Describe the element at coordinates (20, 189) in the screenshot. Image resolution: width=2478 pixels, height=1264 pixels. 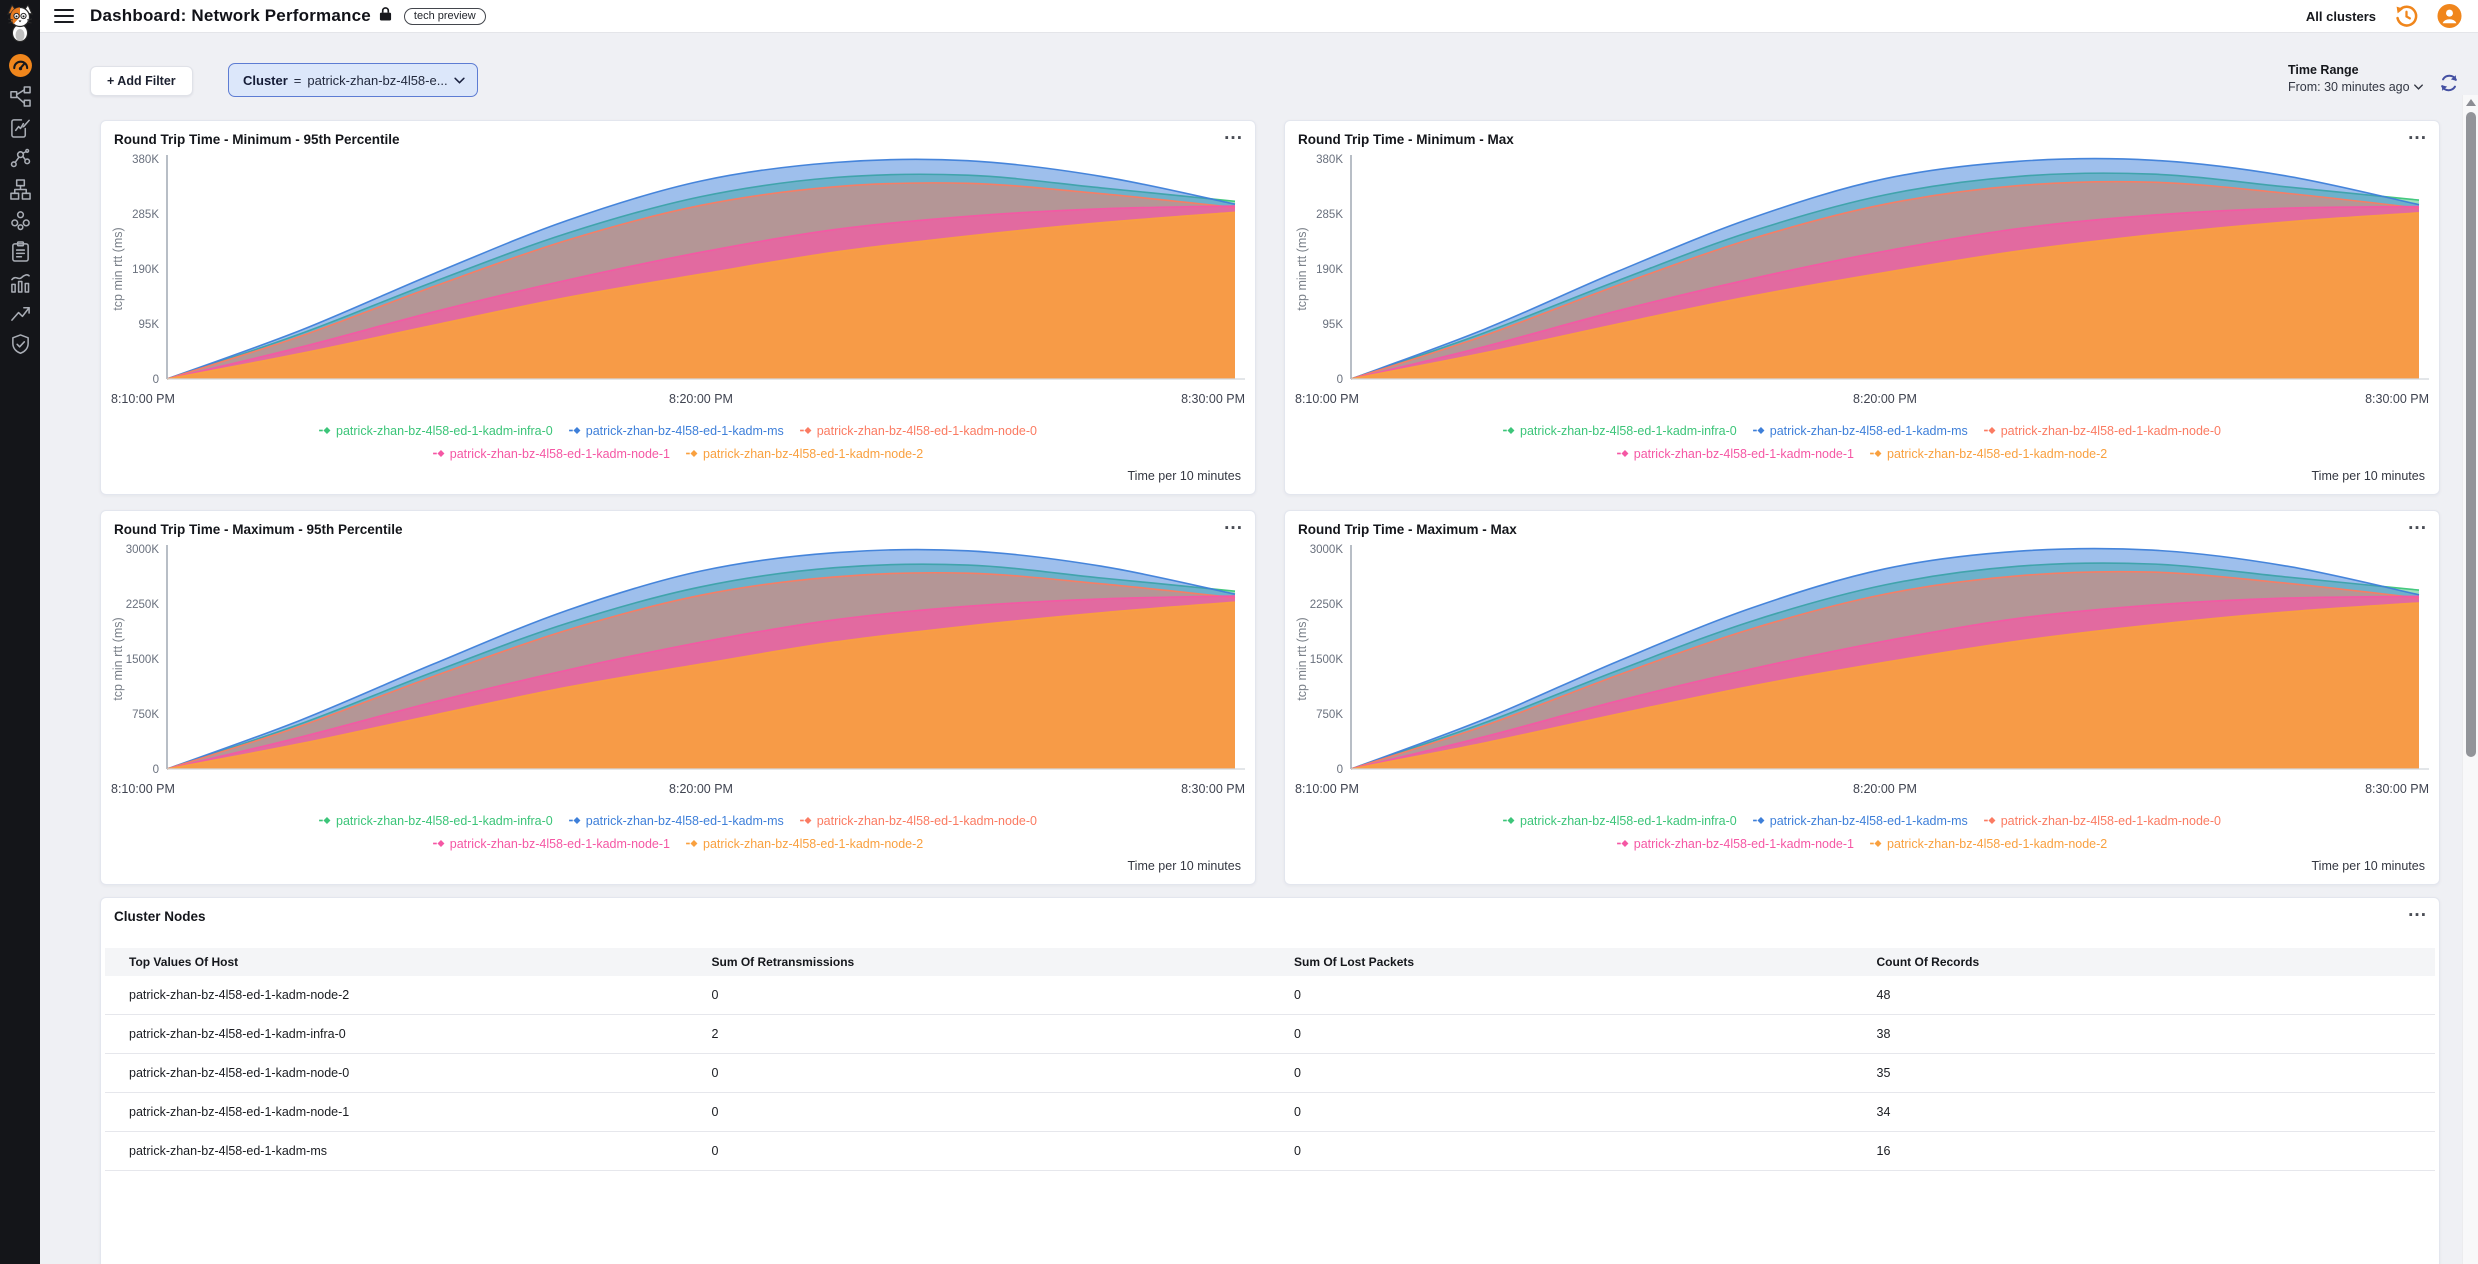
I see `nav-sitemap-icon` at that location.